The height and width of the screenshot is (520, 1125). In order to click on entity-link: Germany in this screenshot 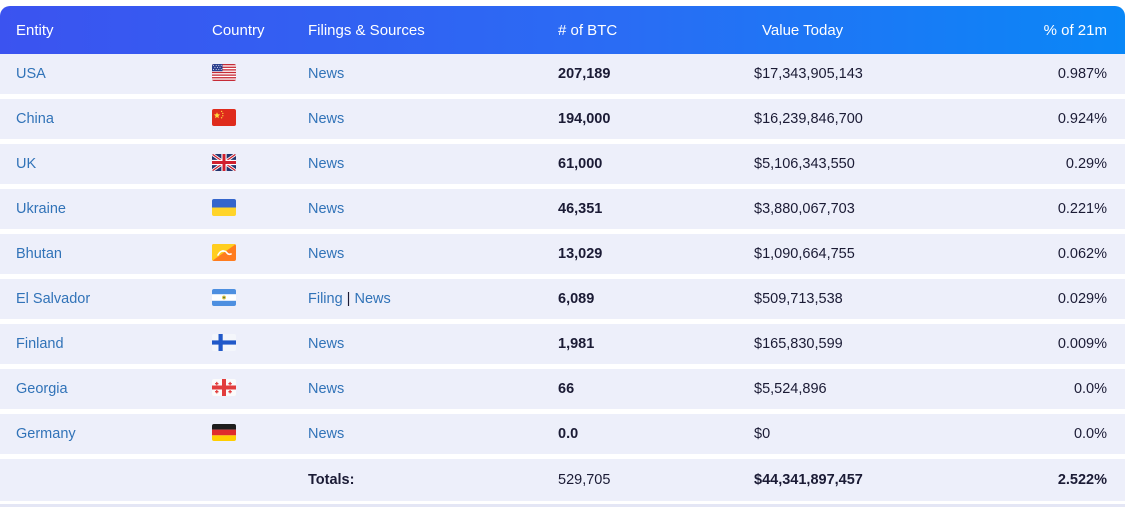, I will do `click(46, 434)`.